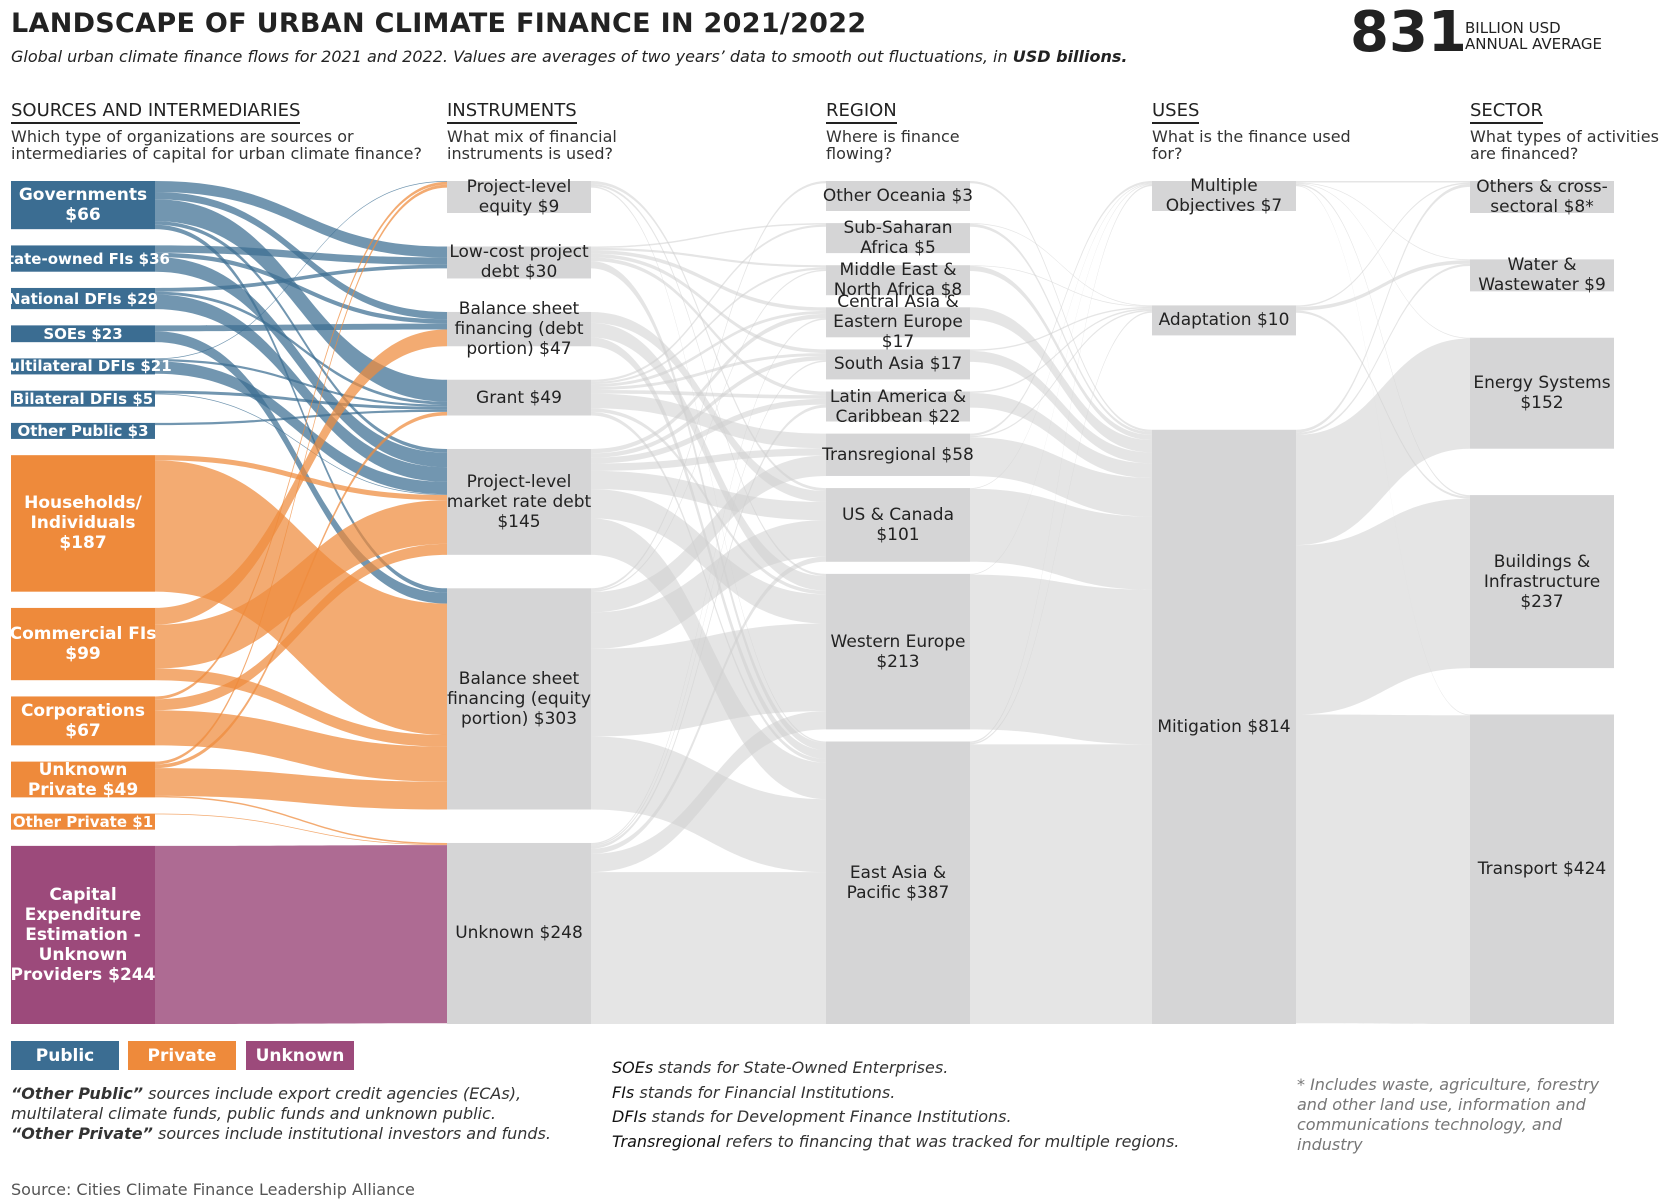 The image size is (1662, 1200). Describe the element at coordinates (1224, 196) in the screenshot. I see `node-text: Multiple Objectives $7` at that location.